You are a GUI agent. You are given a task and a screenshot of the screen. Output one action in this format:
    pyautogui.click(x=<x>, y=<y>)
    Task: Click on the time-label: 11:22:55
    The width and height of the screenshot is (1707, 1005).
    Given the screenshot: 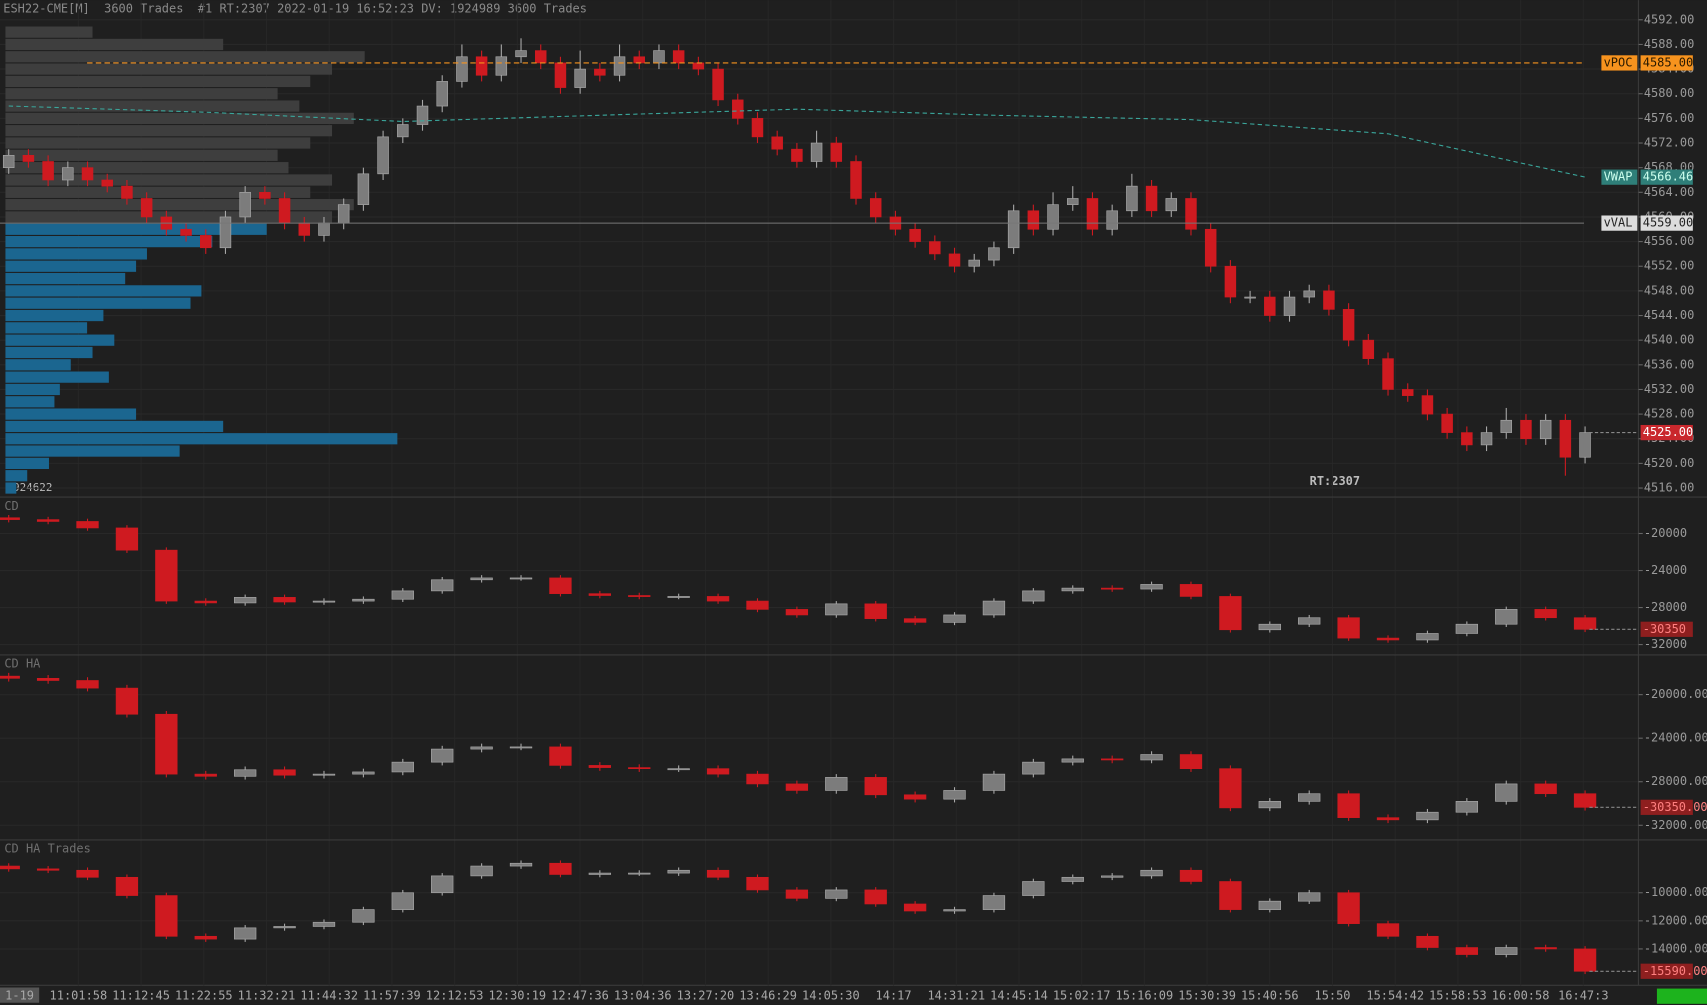 What is the action you would take?
    pyautogui.click(x=204, y=996)
    